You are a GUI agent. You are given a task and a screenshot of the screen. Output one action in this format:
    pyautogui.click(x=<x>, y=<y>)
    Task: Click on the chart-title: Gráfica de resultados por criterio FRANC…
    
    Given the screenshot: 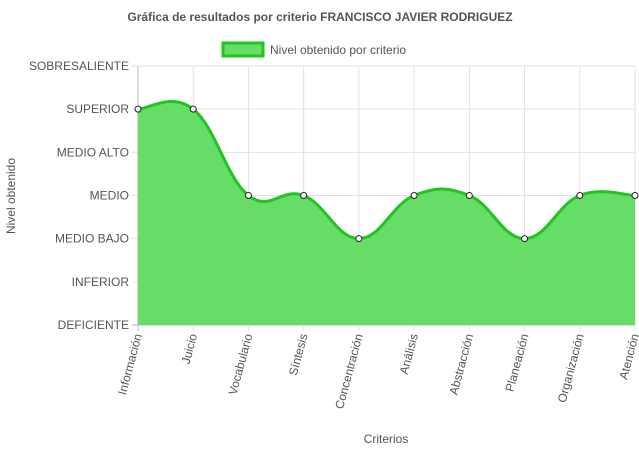 What is the action you would take?
    pyautogui.click(x=319, y=17)
    